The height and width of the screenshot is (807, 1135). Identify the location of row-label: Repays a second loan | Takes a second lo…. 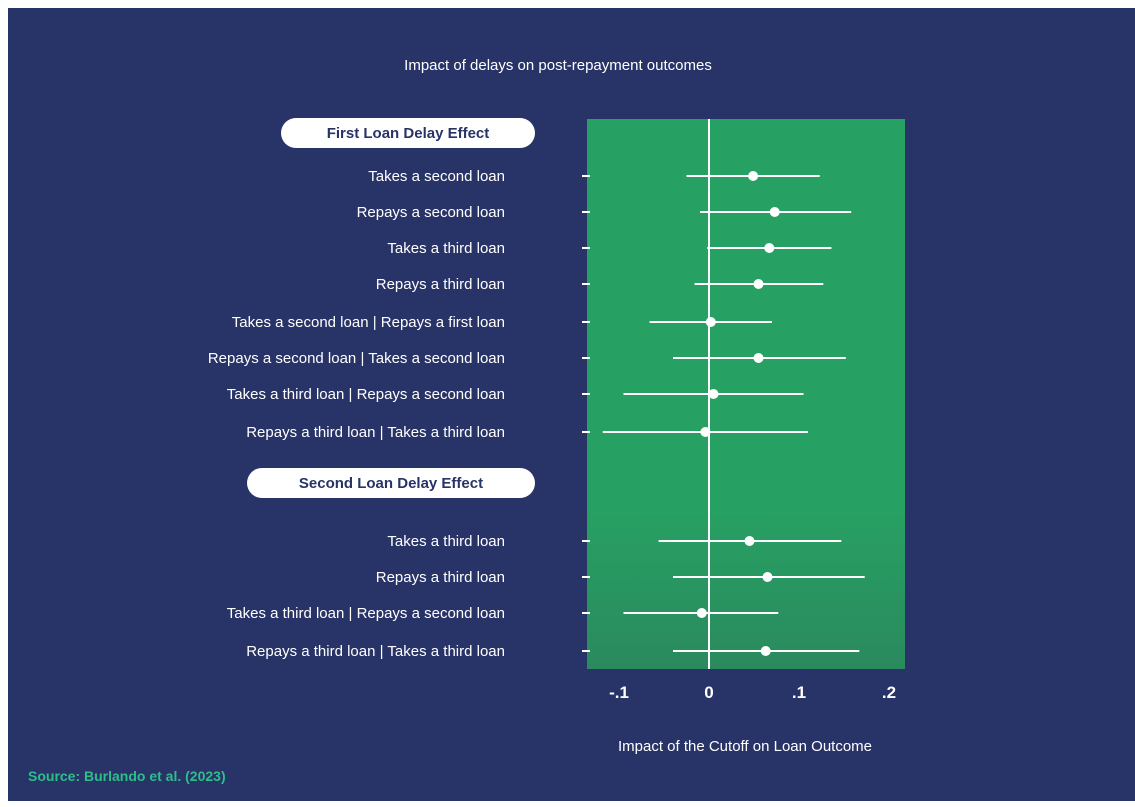
(356, 358).